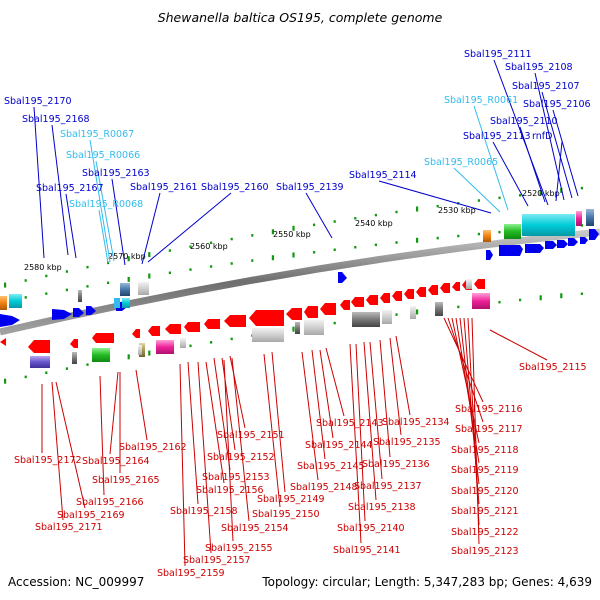  Describe the element at coordinates (388, 486) in the screenshot. I see `gene-label-bottom: Sbal195_2137` at that location.